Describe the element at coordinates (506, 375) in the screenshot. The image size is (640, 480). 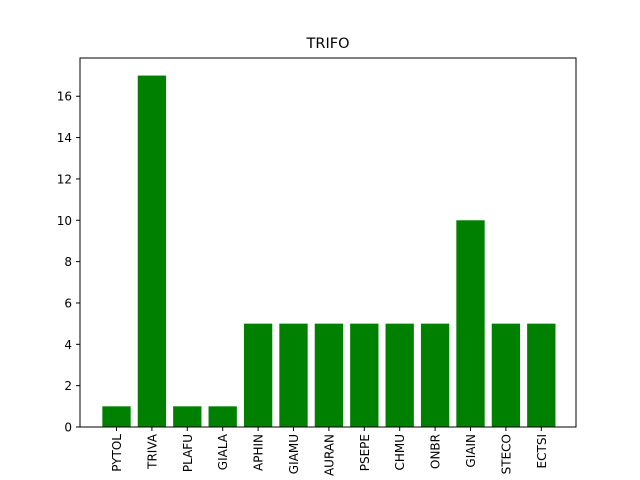
I see `bar-steco` at that location.